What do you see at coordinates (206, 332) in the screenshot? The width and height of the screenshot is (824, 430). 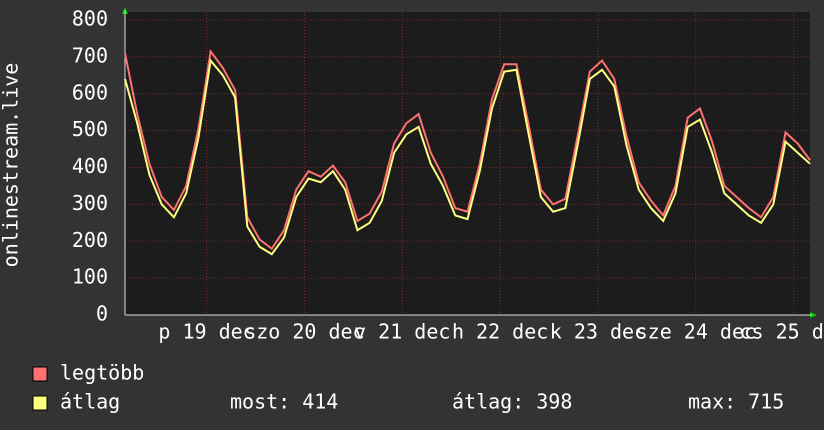 I see `x-tick-label: p 19 dec` at bounding box center [206, 332].